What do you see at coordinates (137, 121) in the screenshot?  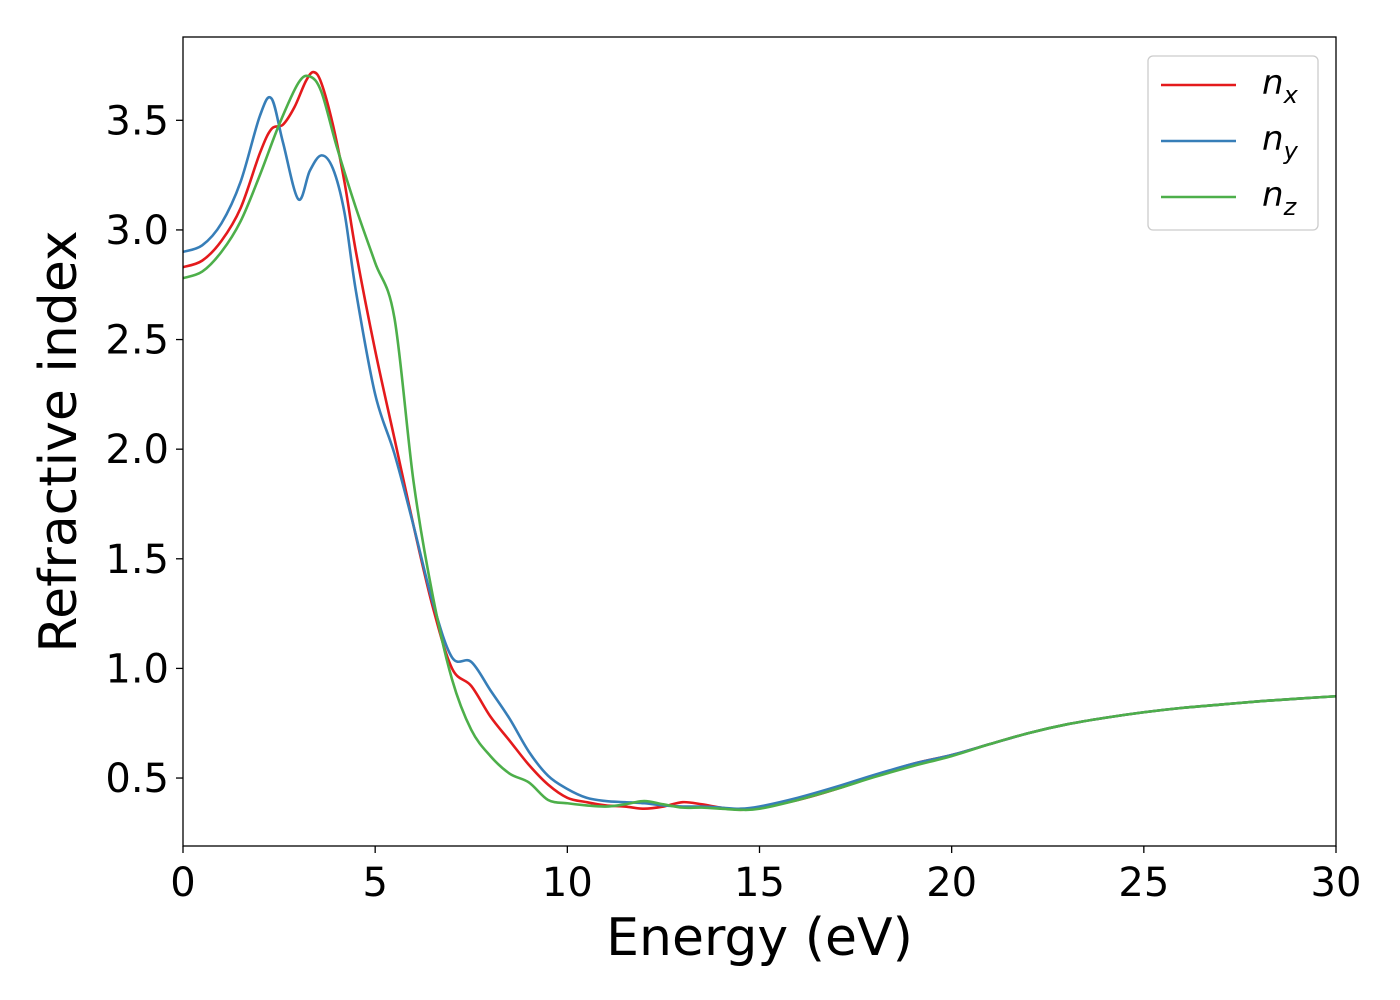 I see `y-tick-label: 3.5` at bounding box center [137, 121].